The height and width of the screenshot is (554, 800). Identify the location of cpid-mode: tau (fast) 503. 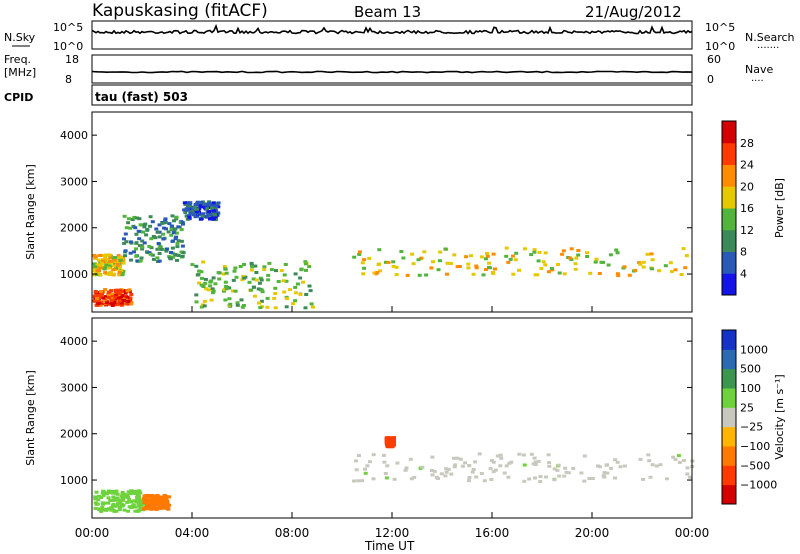
(141, 97).